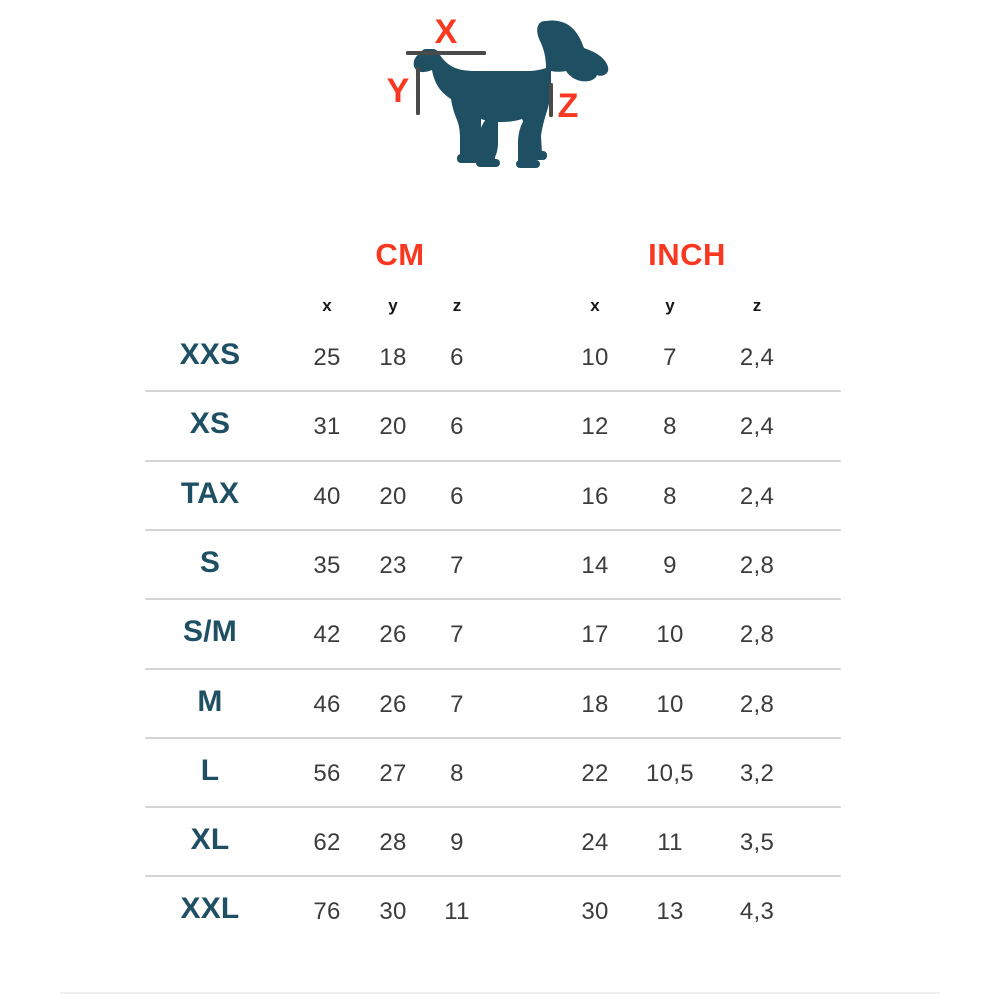  I want to click on axis-header-inch-x: x, so click(595, 305).